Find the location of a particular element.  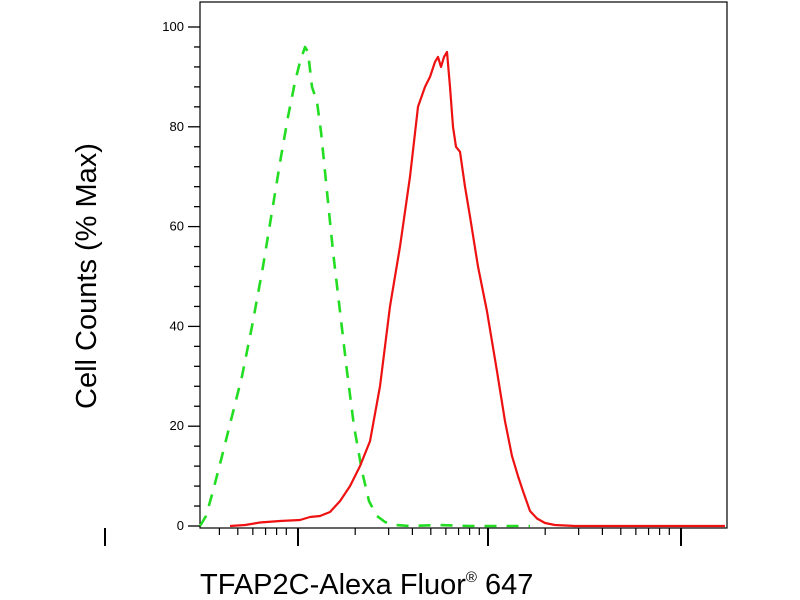

y-tick-label: 60 is located at coordinates (177, 226).